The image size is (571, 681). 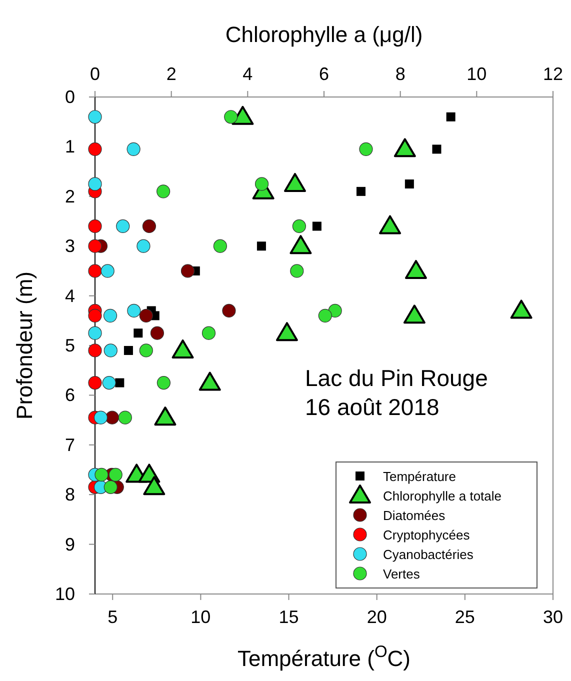 I want to click on y-tick-label: 6, so click(x=69, y=395).